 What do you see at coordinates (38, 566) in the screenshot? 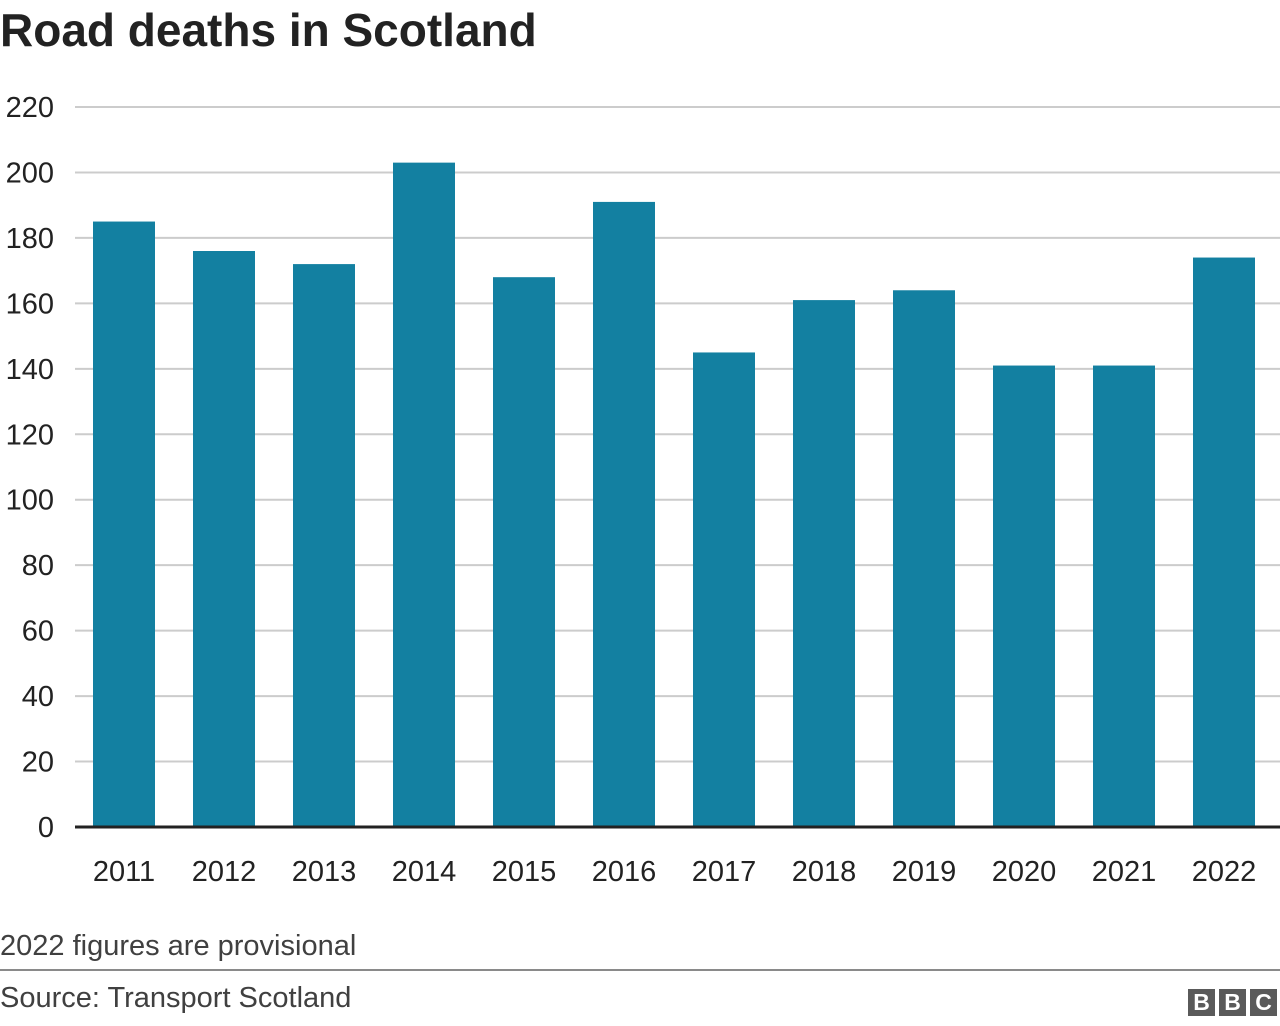
I see `y-tick-label: 80` at bounding box center [38, 566].